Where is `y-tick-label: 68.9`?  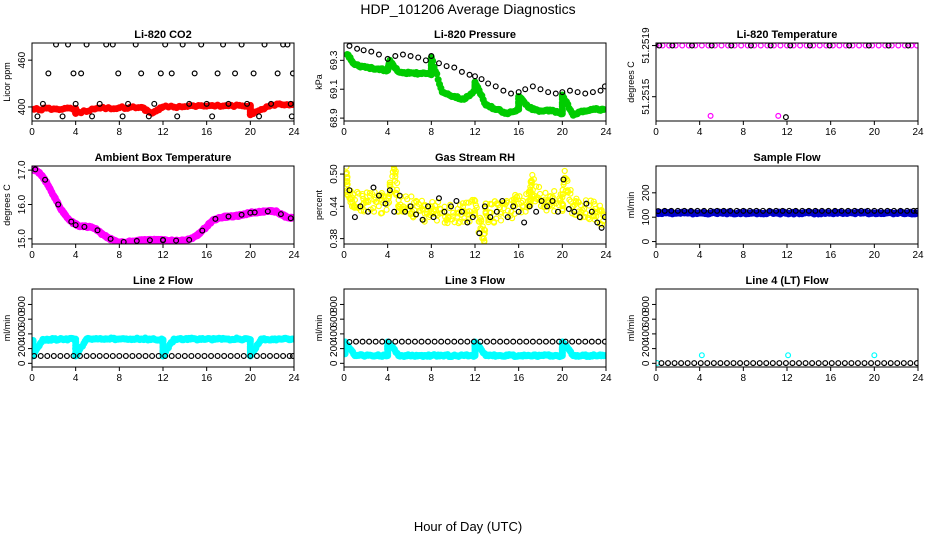 y-tick-label: 68.9 is located at coordinates (334, 118).